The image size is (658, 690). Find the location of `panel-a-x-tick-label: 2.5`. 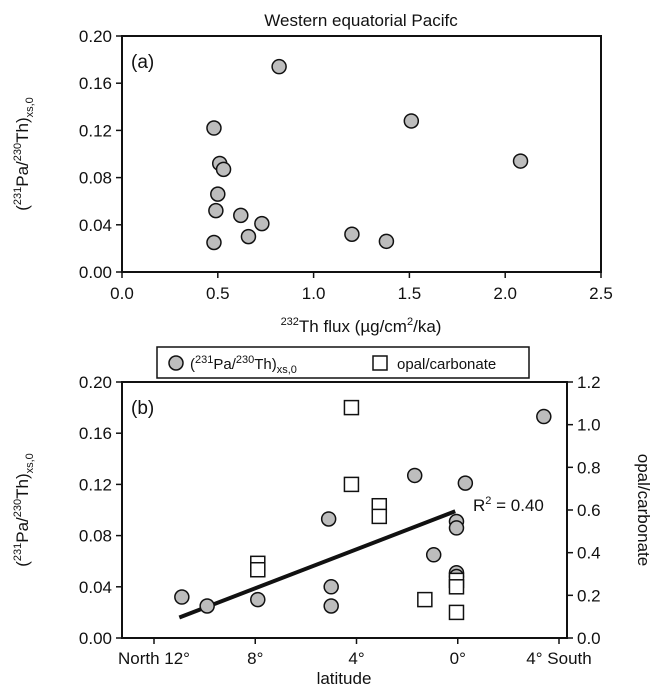

panel-a-x-tick-label: 2.5 is located at coordinates (601, 293).